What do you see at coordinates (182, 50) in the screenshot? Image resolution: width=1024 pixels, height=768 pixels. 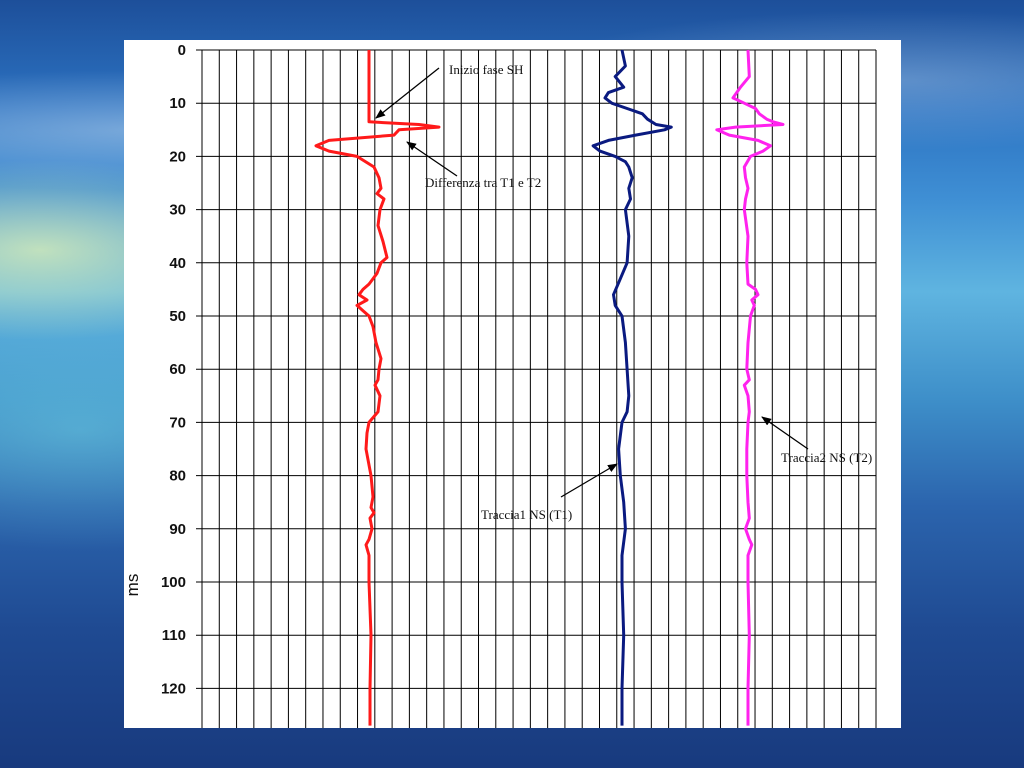 I see `y-tick-label: 0` at bounding box center [182, 50].